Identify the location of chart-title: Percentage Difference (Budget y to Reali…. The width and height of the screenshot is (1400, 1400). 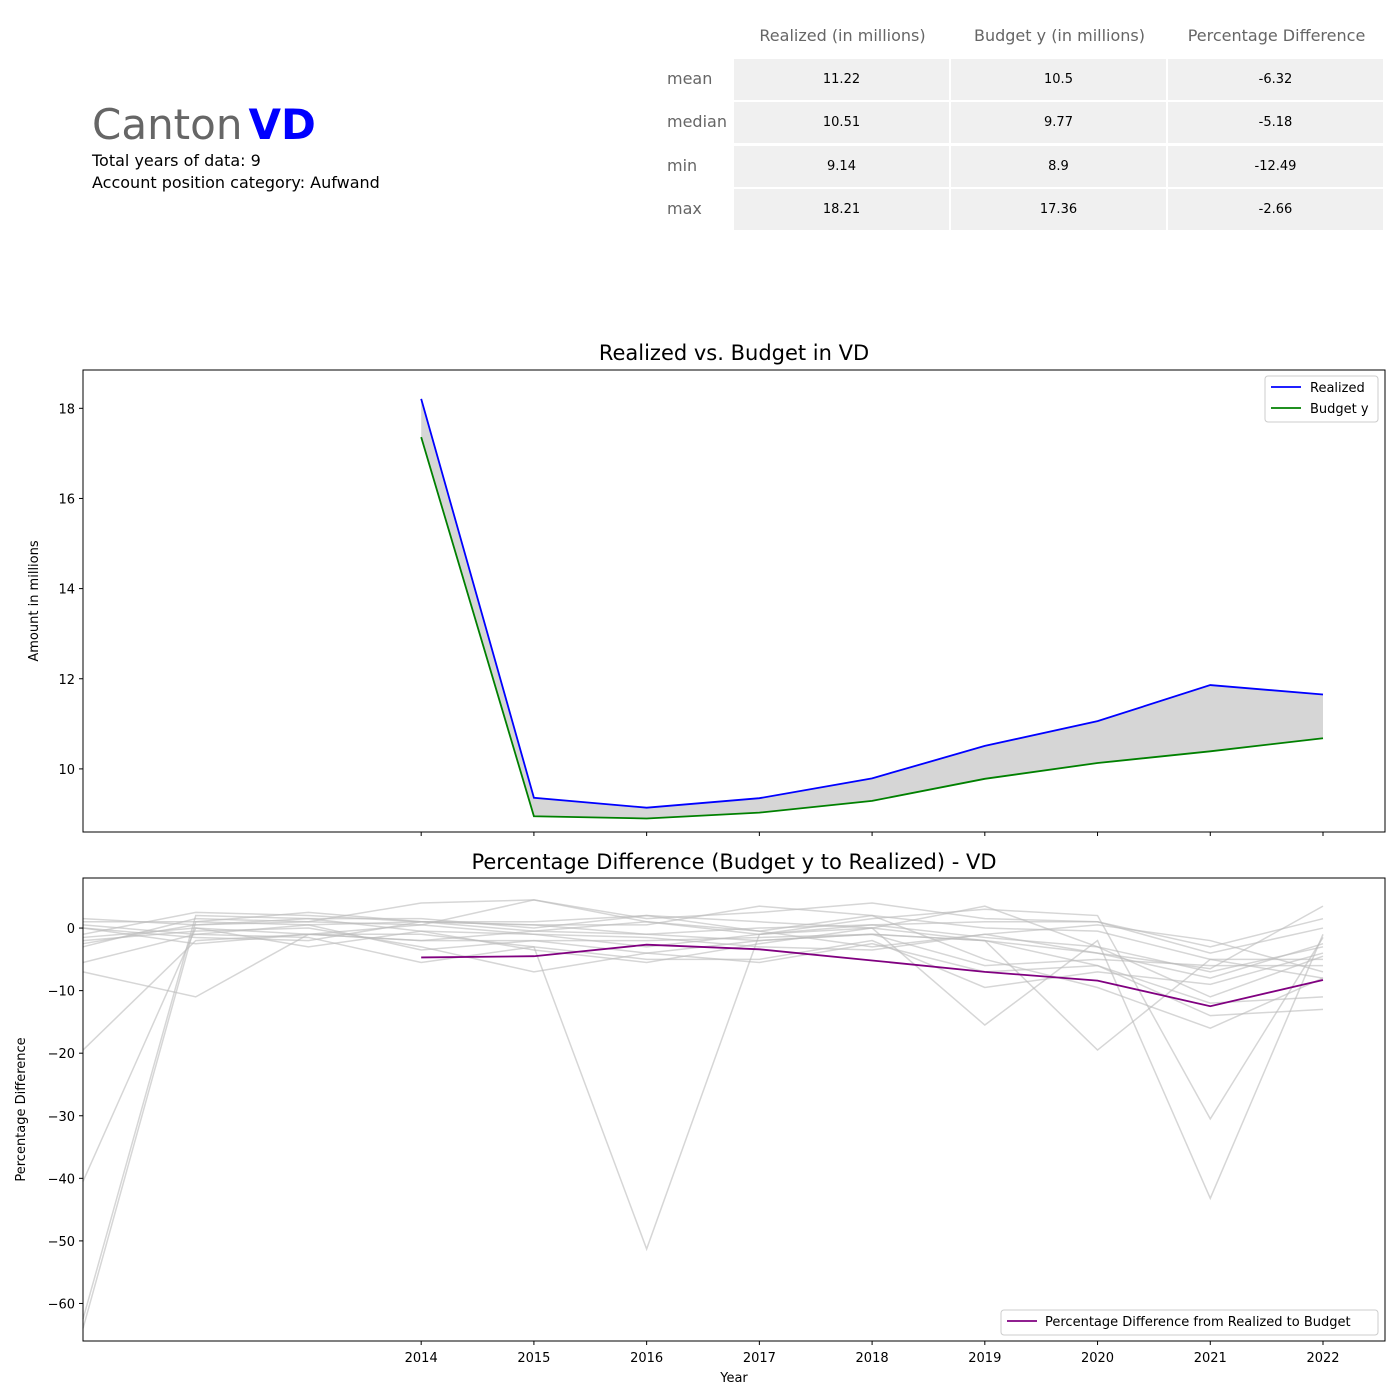
(733, 862).